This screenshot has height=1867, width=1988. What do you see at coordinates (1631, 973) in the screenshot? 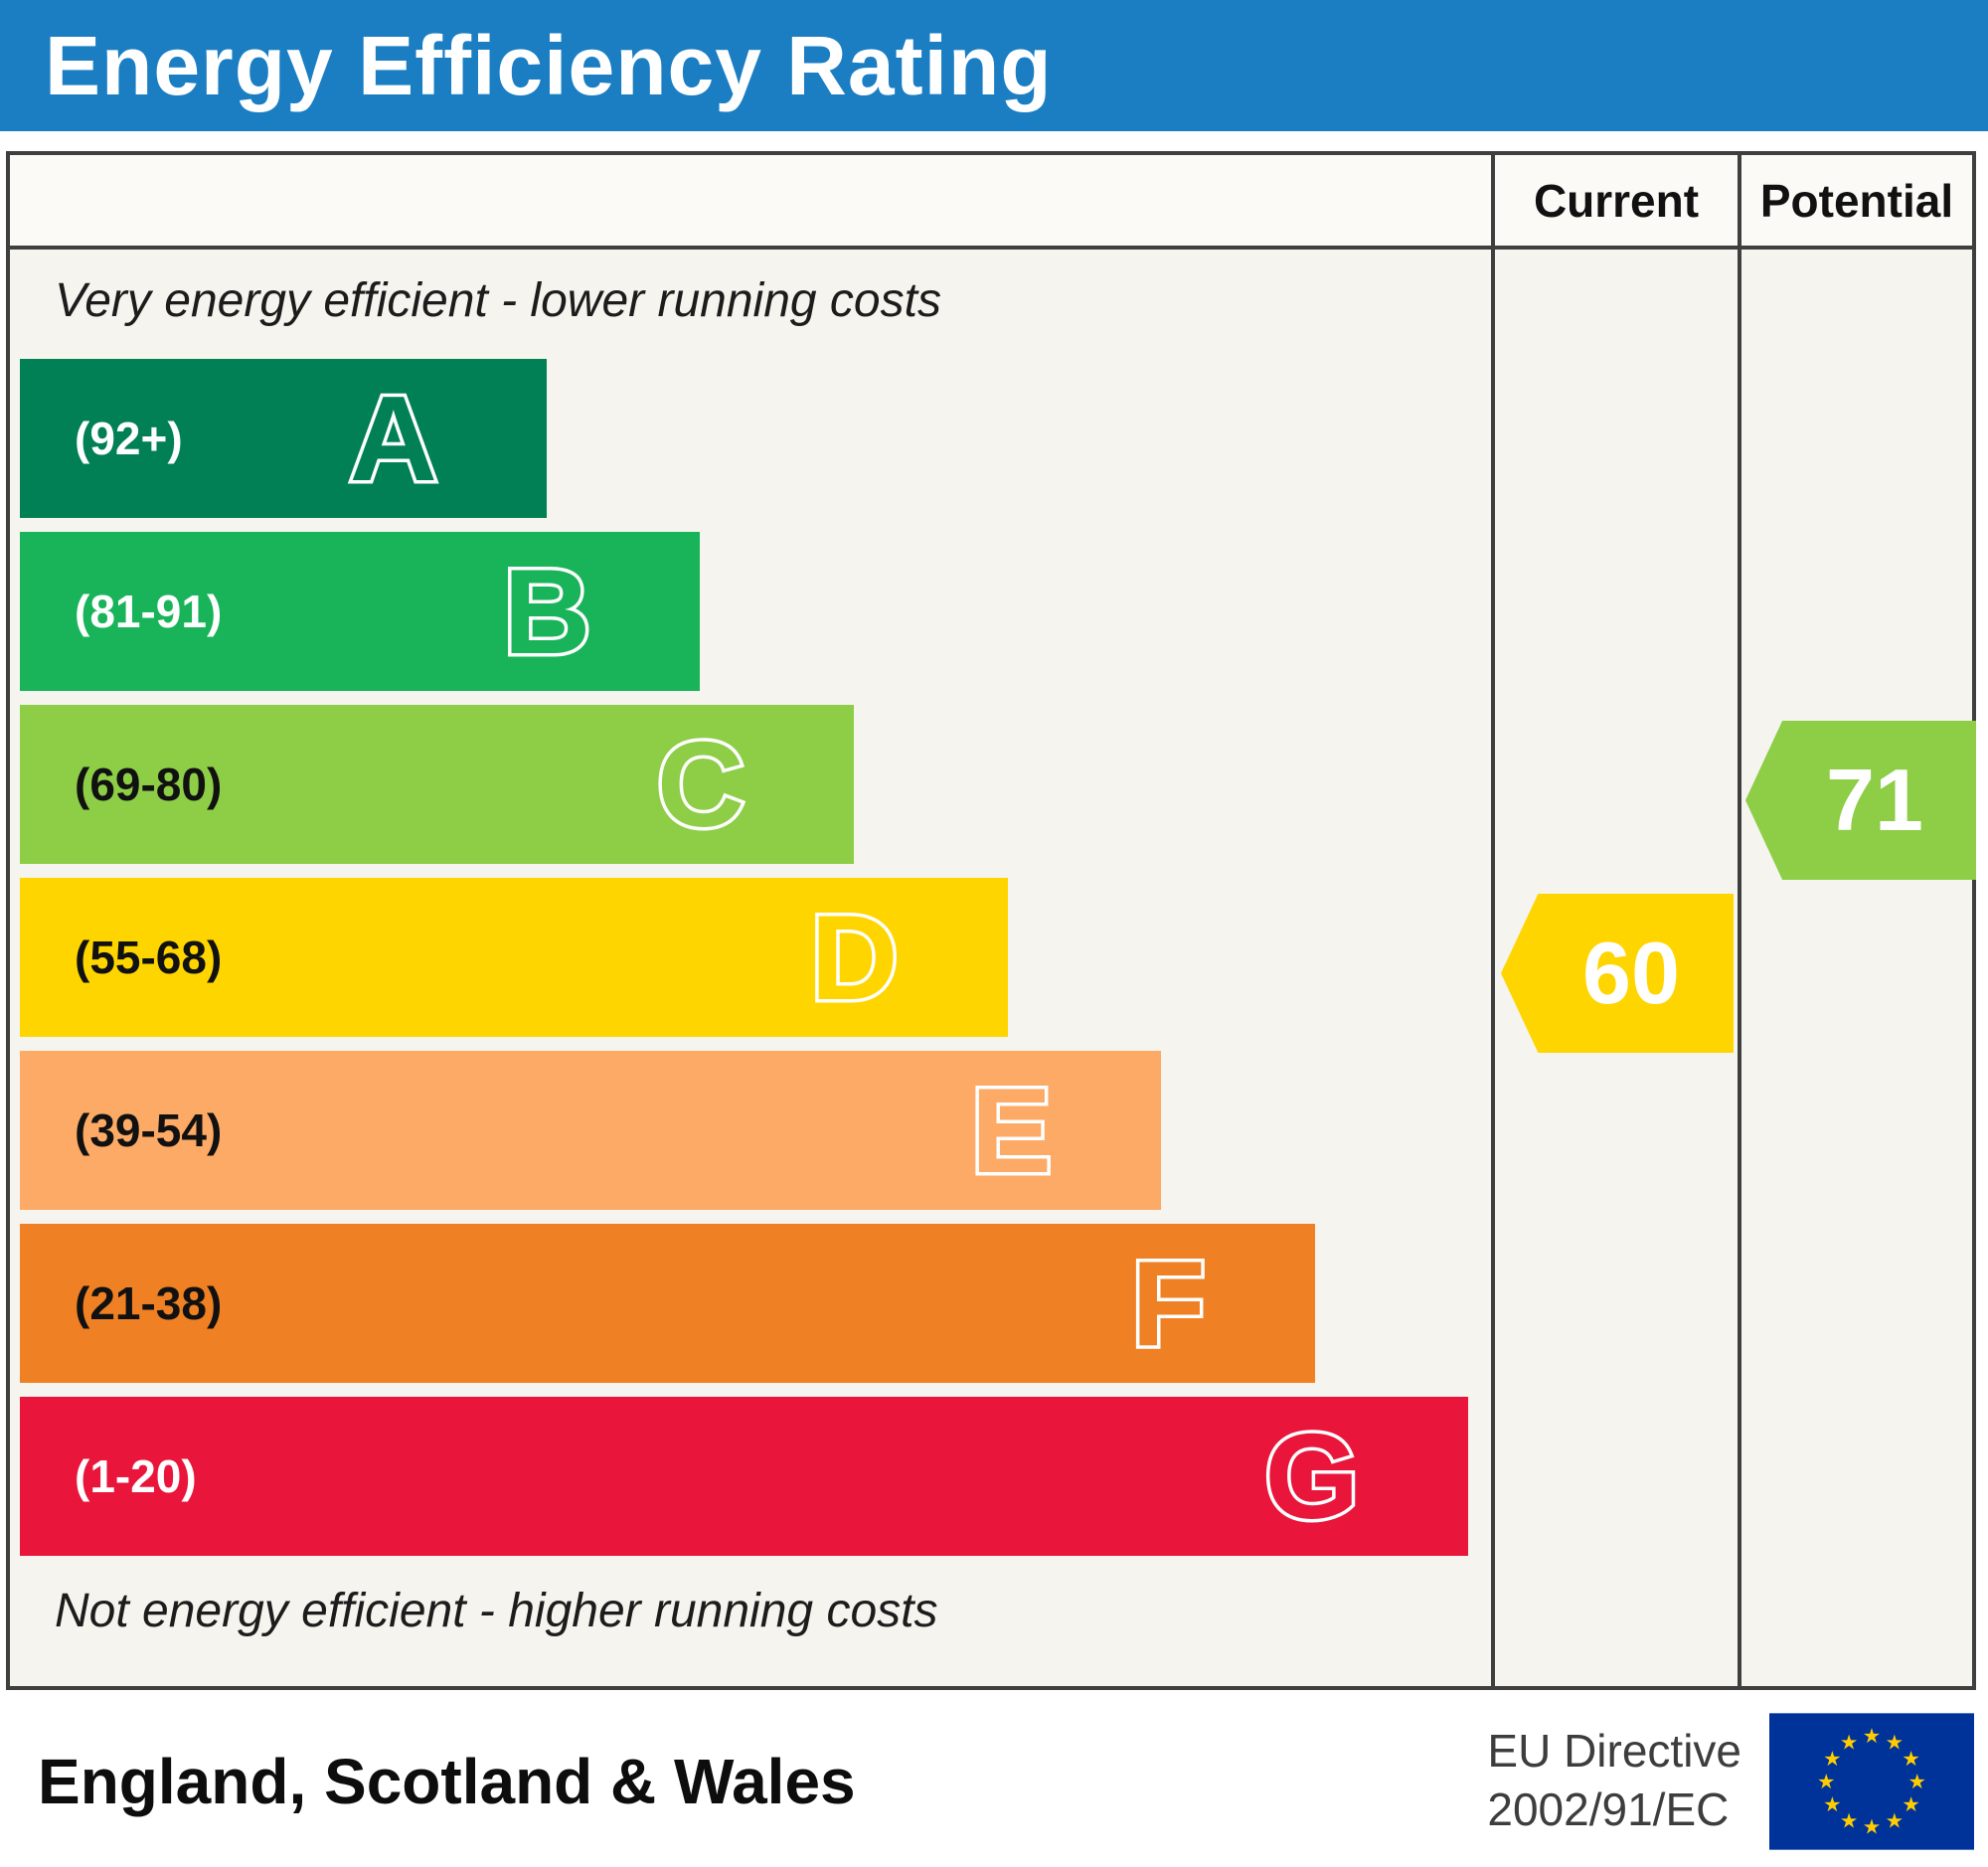
I see `current-rating-value: 60` at bounding box center [1631, 973].